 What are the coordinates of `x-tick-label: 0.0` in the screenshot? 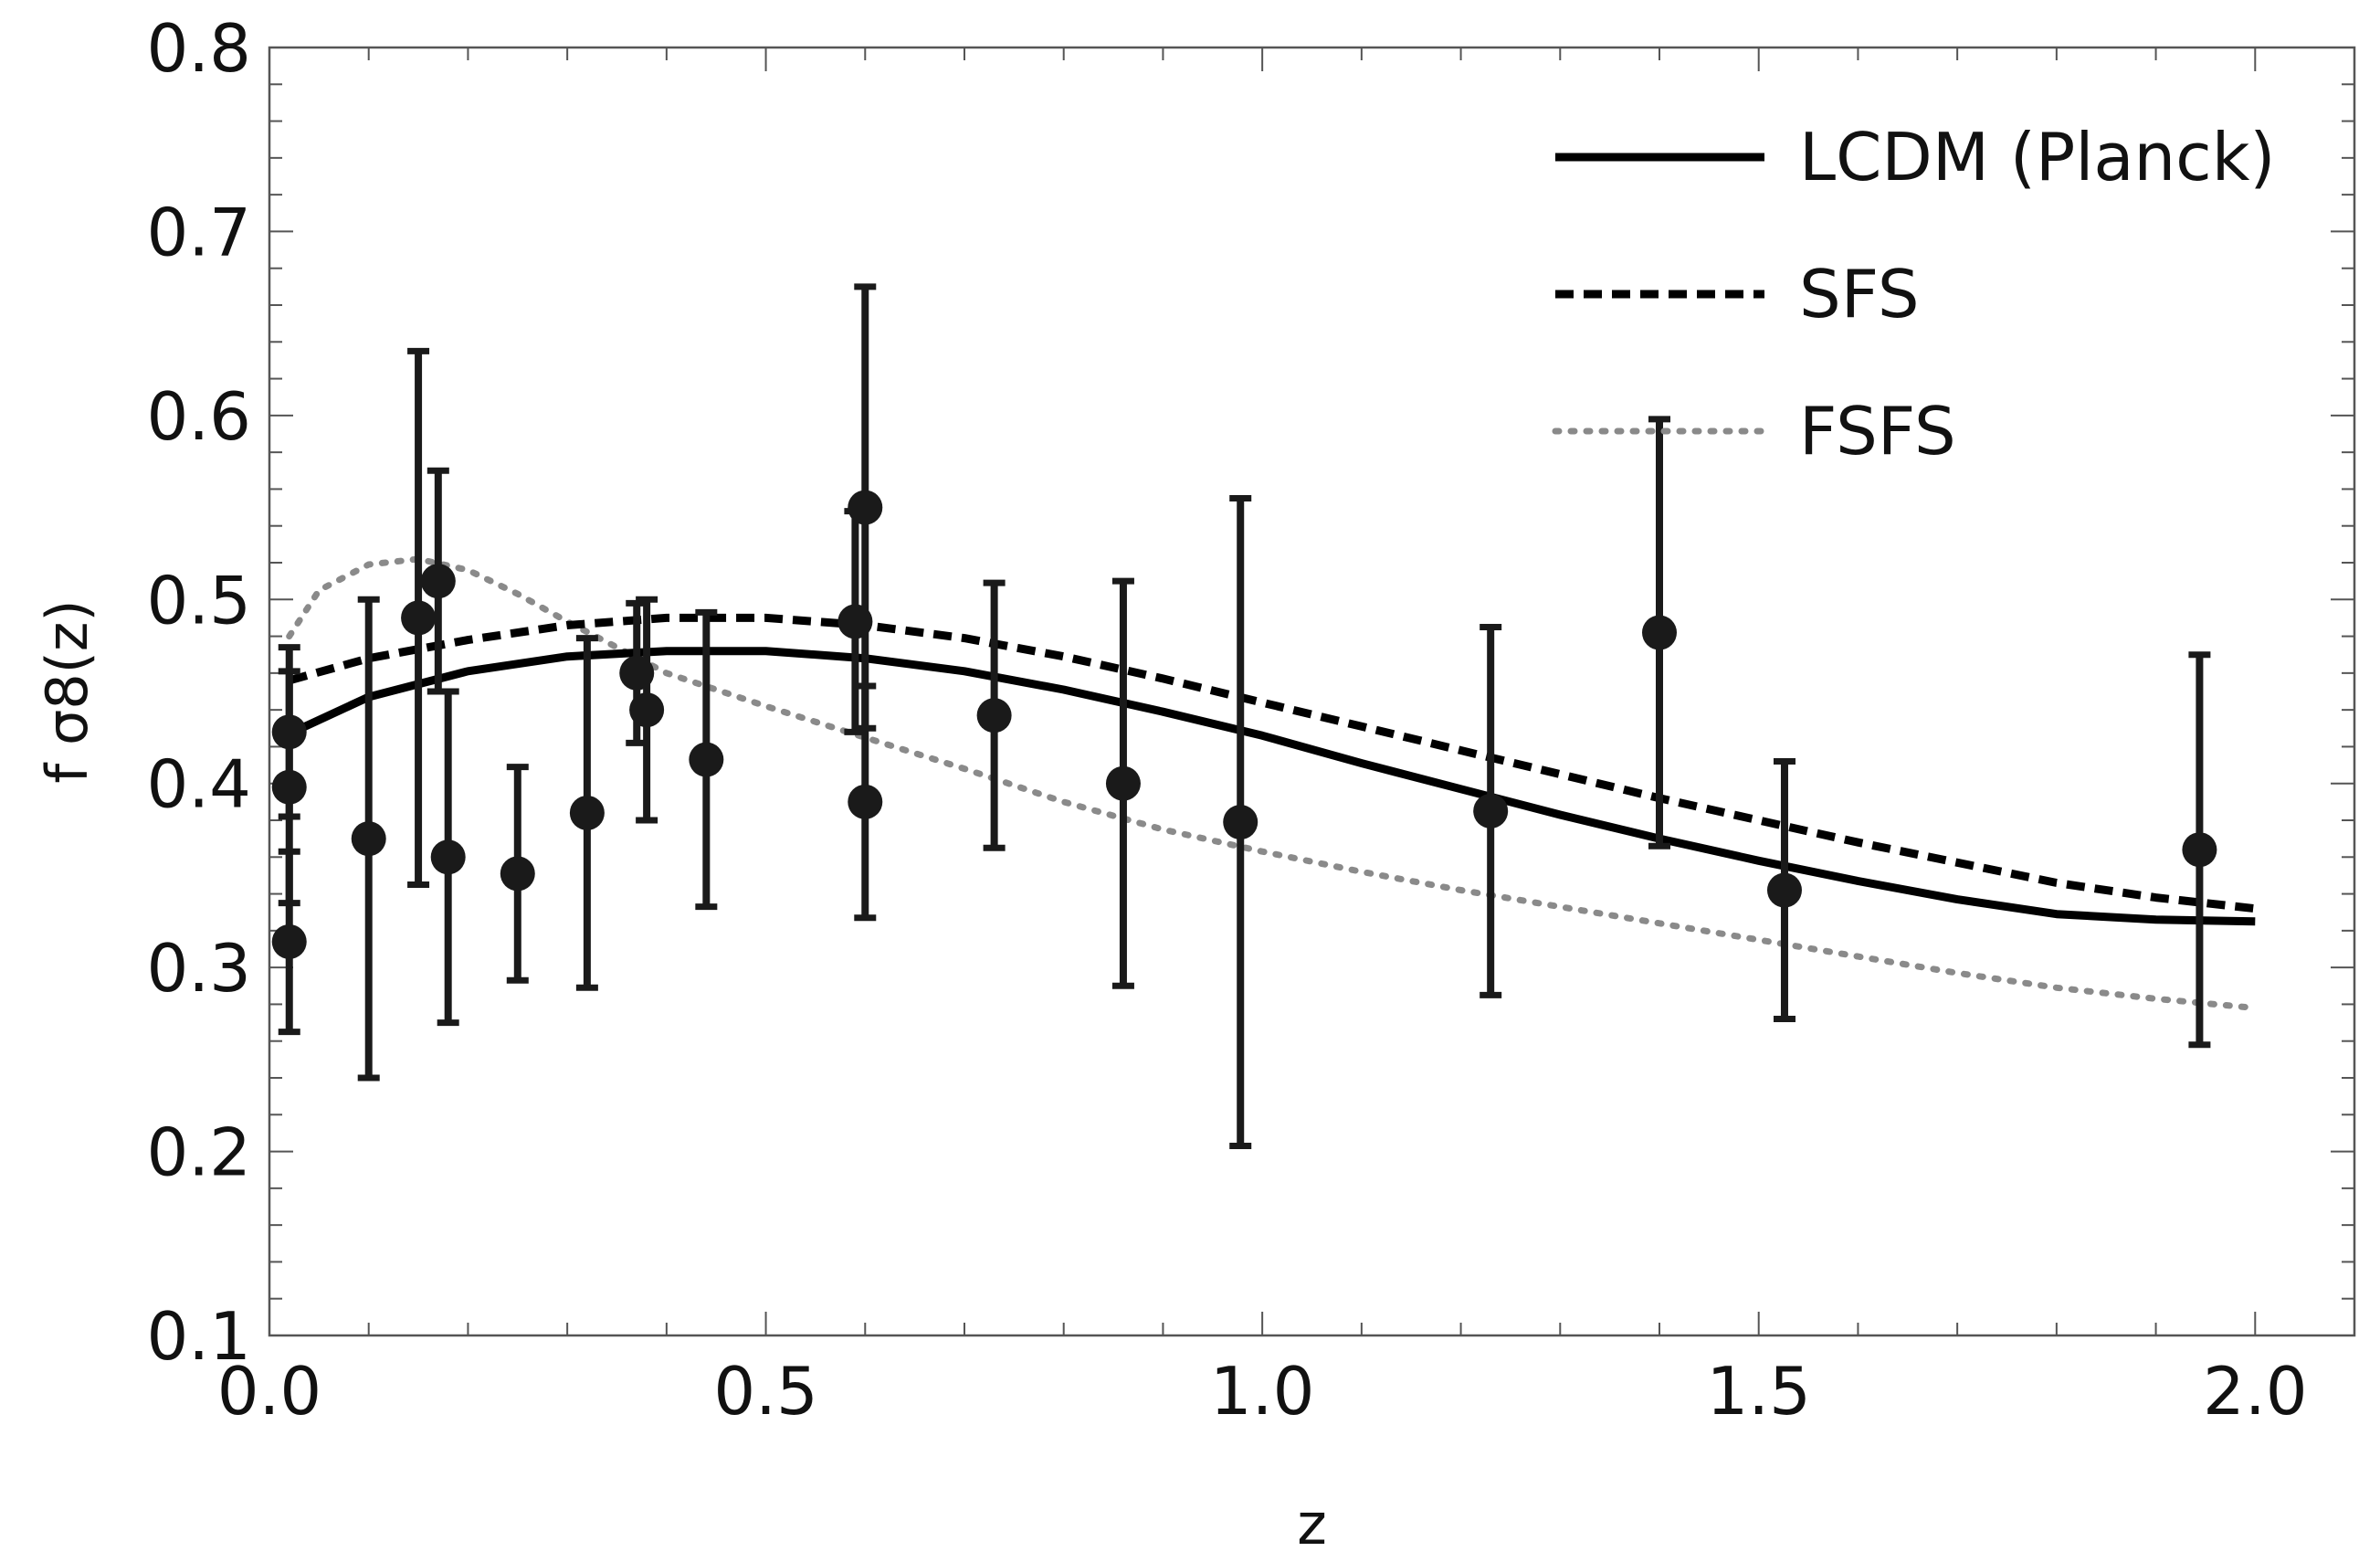 It's located at (269, 1391).